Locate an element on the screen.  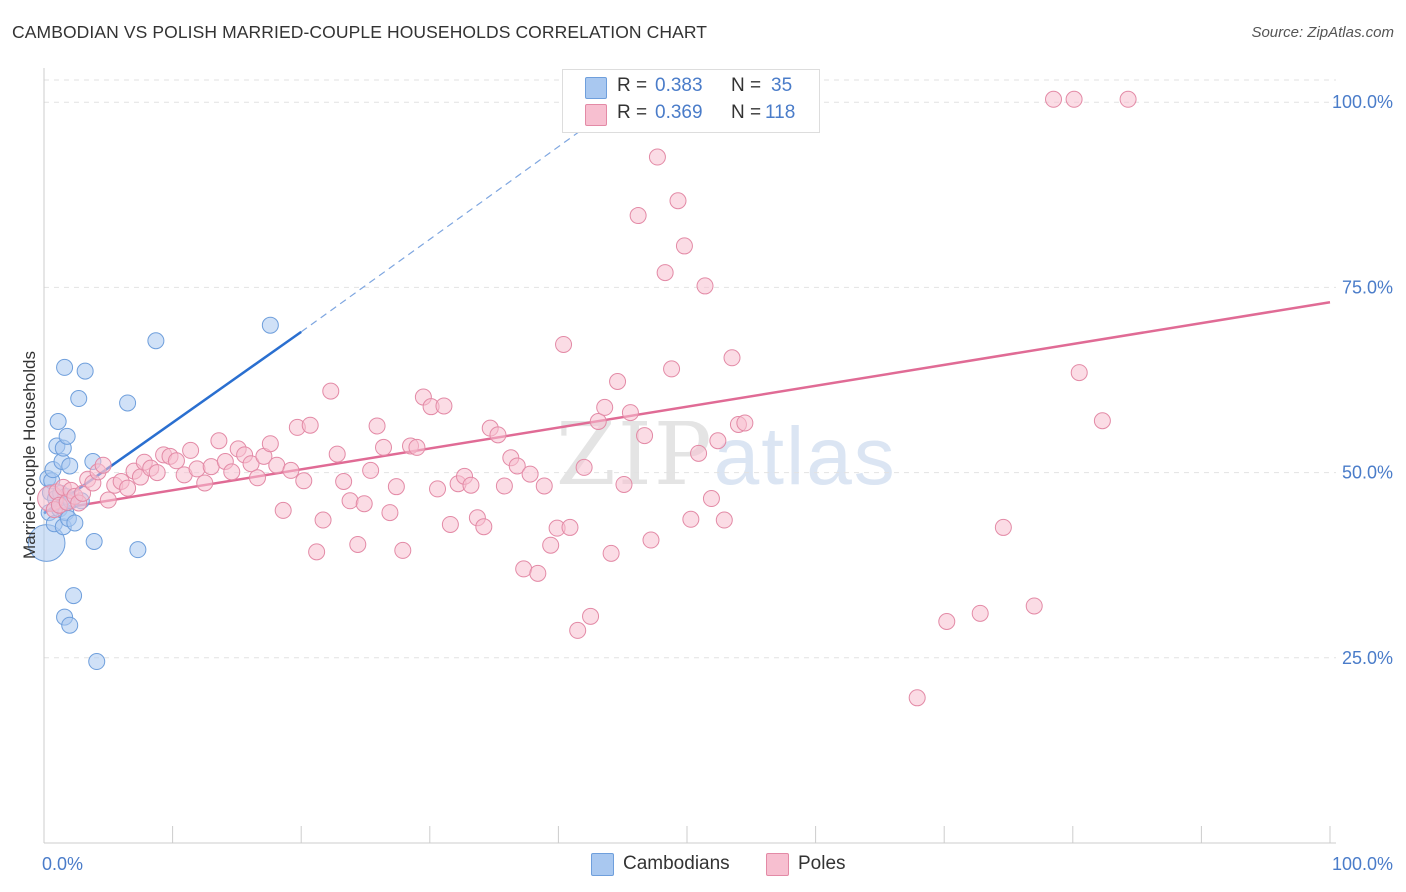
legend-swatch-poles is located at coordinates (596, 115).